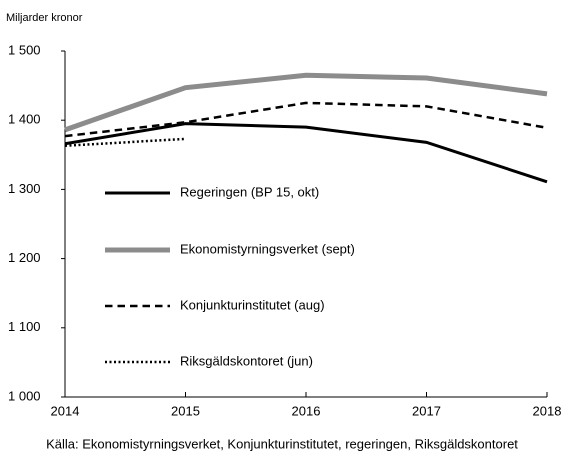 This screenshot has height=459, width=565. What do you see at coordinates (44, 18) in the screenshot?
I see `y-axis-label: Miljarder kronor` at bounding box center [44, 18].